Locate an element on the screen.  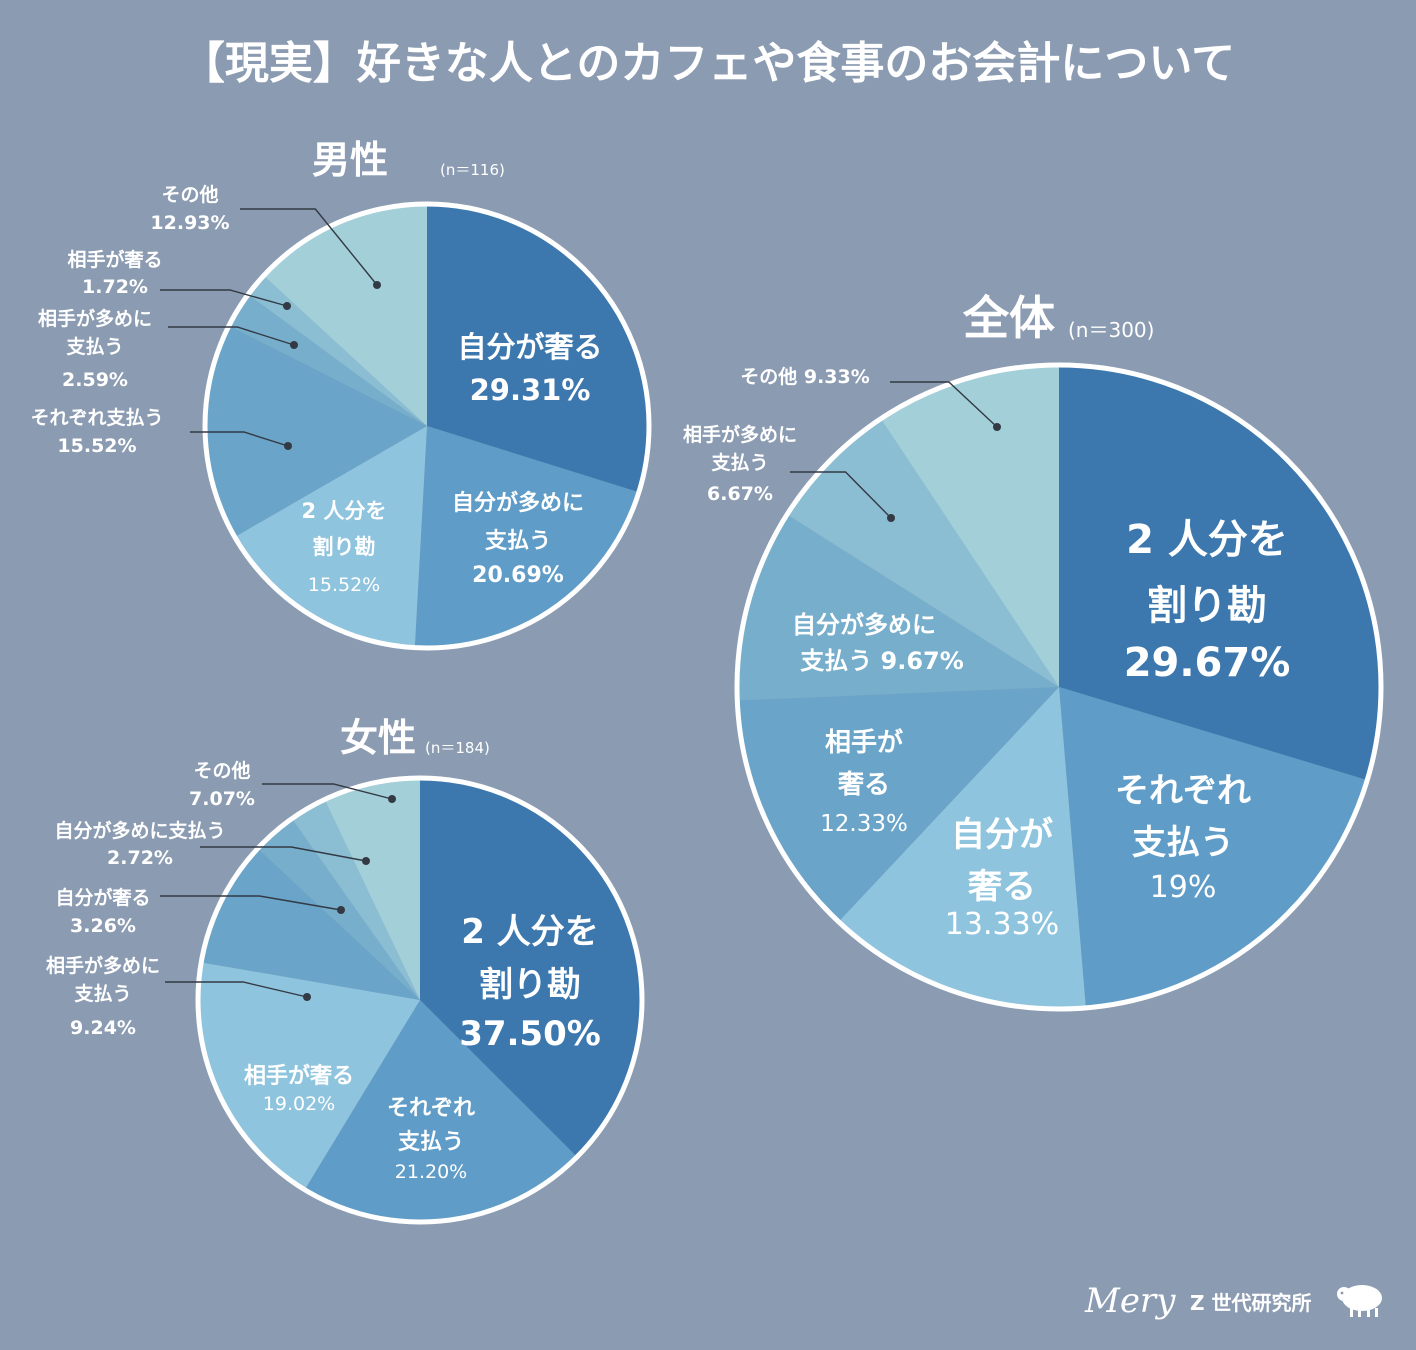
slice-label-total-1: 支払う is located at coordinates (1183, 843).